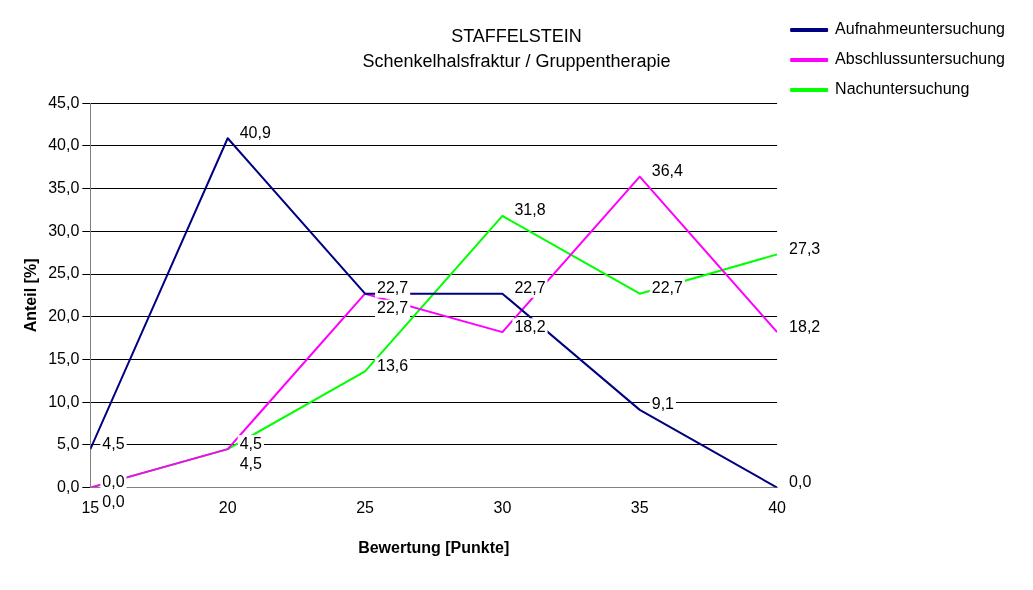  I want to click on x-axis-title: Bewertung [Punkte], so click(434, 547).